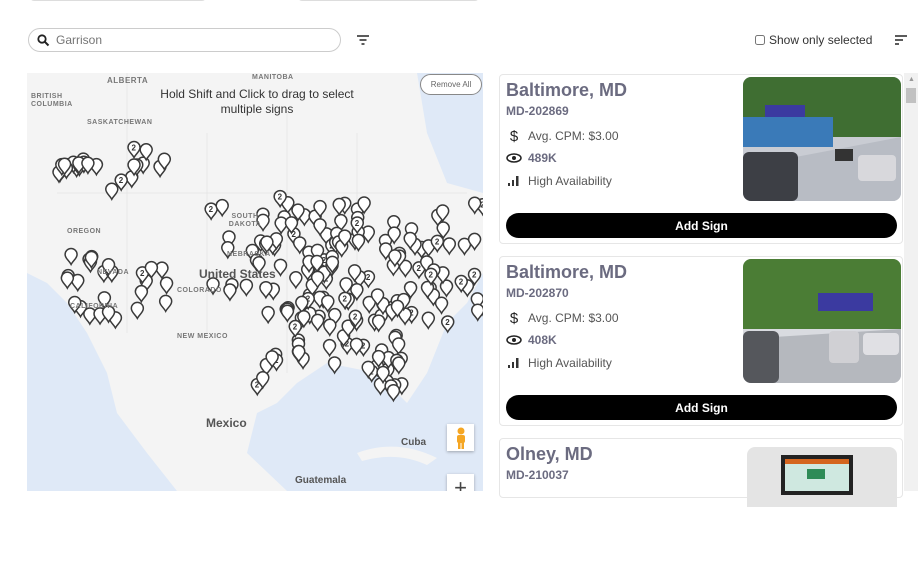  What do you see at coordinates (701, 472) in the screenshot?
I see `sign-card: Olney, MD MD-210037` at bounding box center [701, 472].